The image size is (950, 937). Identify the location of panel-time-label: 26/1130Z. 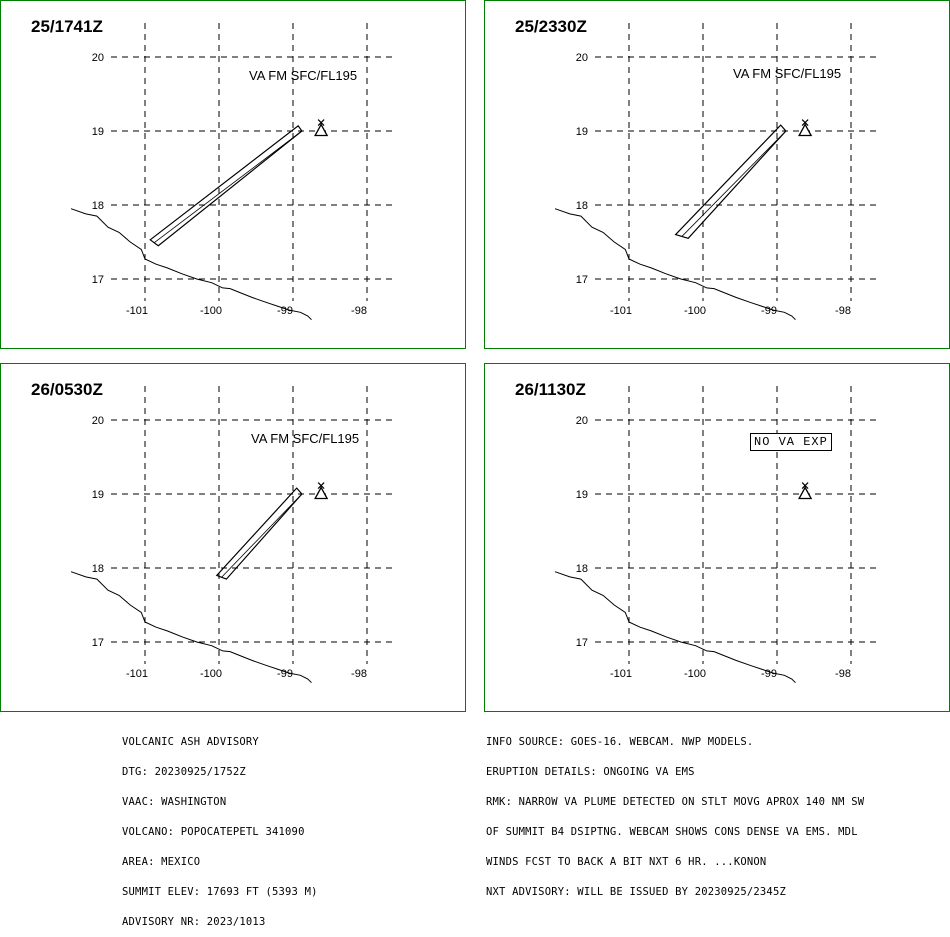
(550, 389).